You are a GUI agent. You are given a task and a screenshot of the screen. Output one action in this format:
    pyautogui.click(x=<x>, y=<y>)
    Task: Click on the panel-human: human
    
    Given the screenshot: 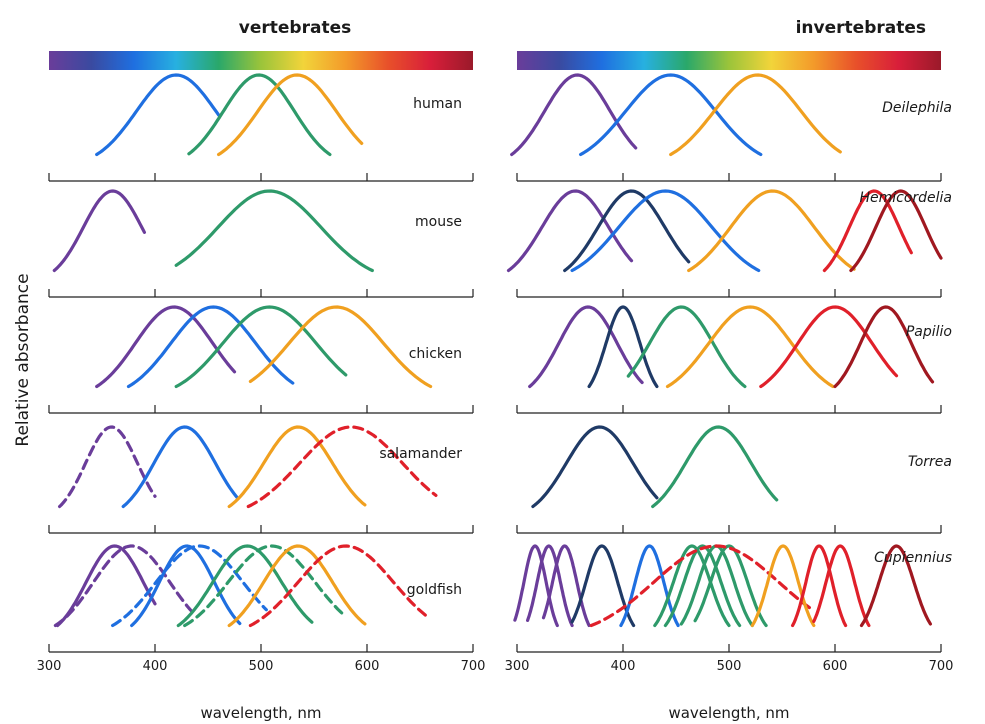 What is the action you would take?
    pyautogui.click(x=261, y=127)
    